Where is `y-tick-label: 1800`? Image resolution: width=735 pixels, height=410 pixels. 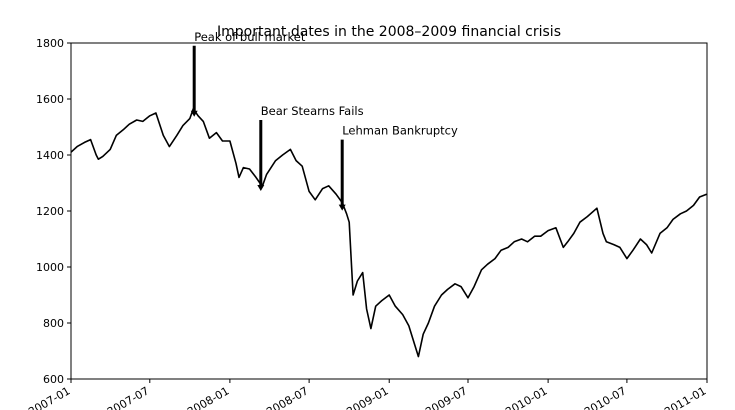 y-tick-label: 1800 is located at coordinates (50, 43).